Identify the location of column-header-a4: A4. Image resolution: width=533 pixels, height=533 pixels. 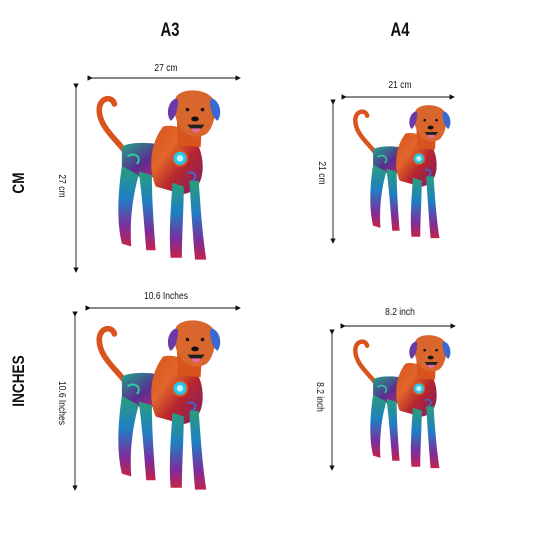
(400, 30).